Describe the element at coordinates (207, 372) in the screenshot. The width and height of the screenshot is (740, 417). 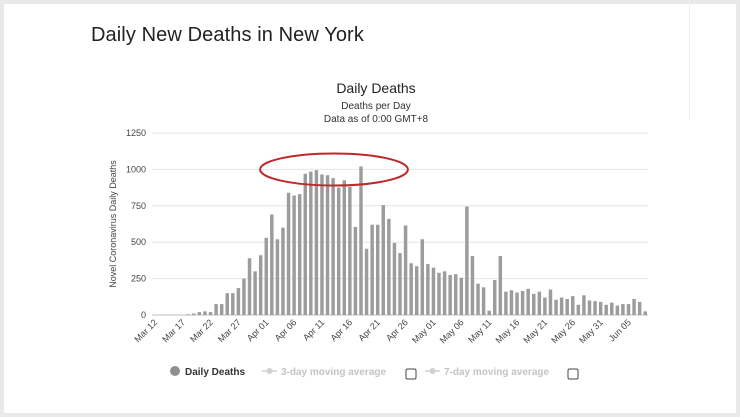
I see `legend-item-daily-deaths: Daily Deaths` at that location.